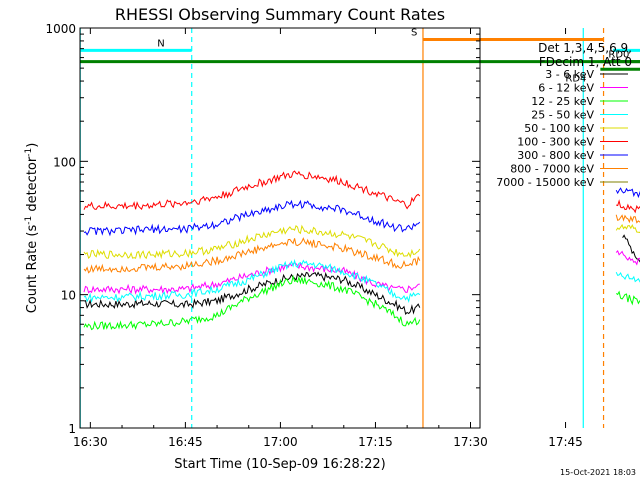  Describe the element at coordinates (552, 169) in the screenshot. I see `legend-label-7: 800 - 7000 keV` at that location.